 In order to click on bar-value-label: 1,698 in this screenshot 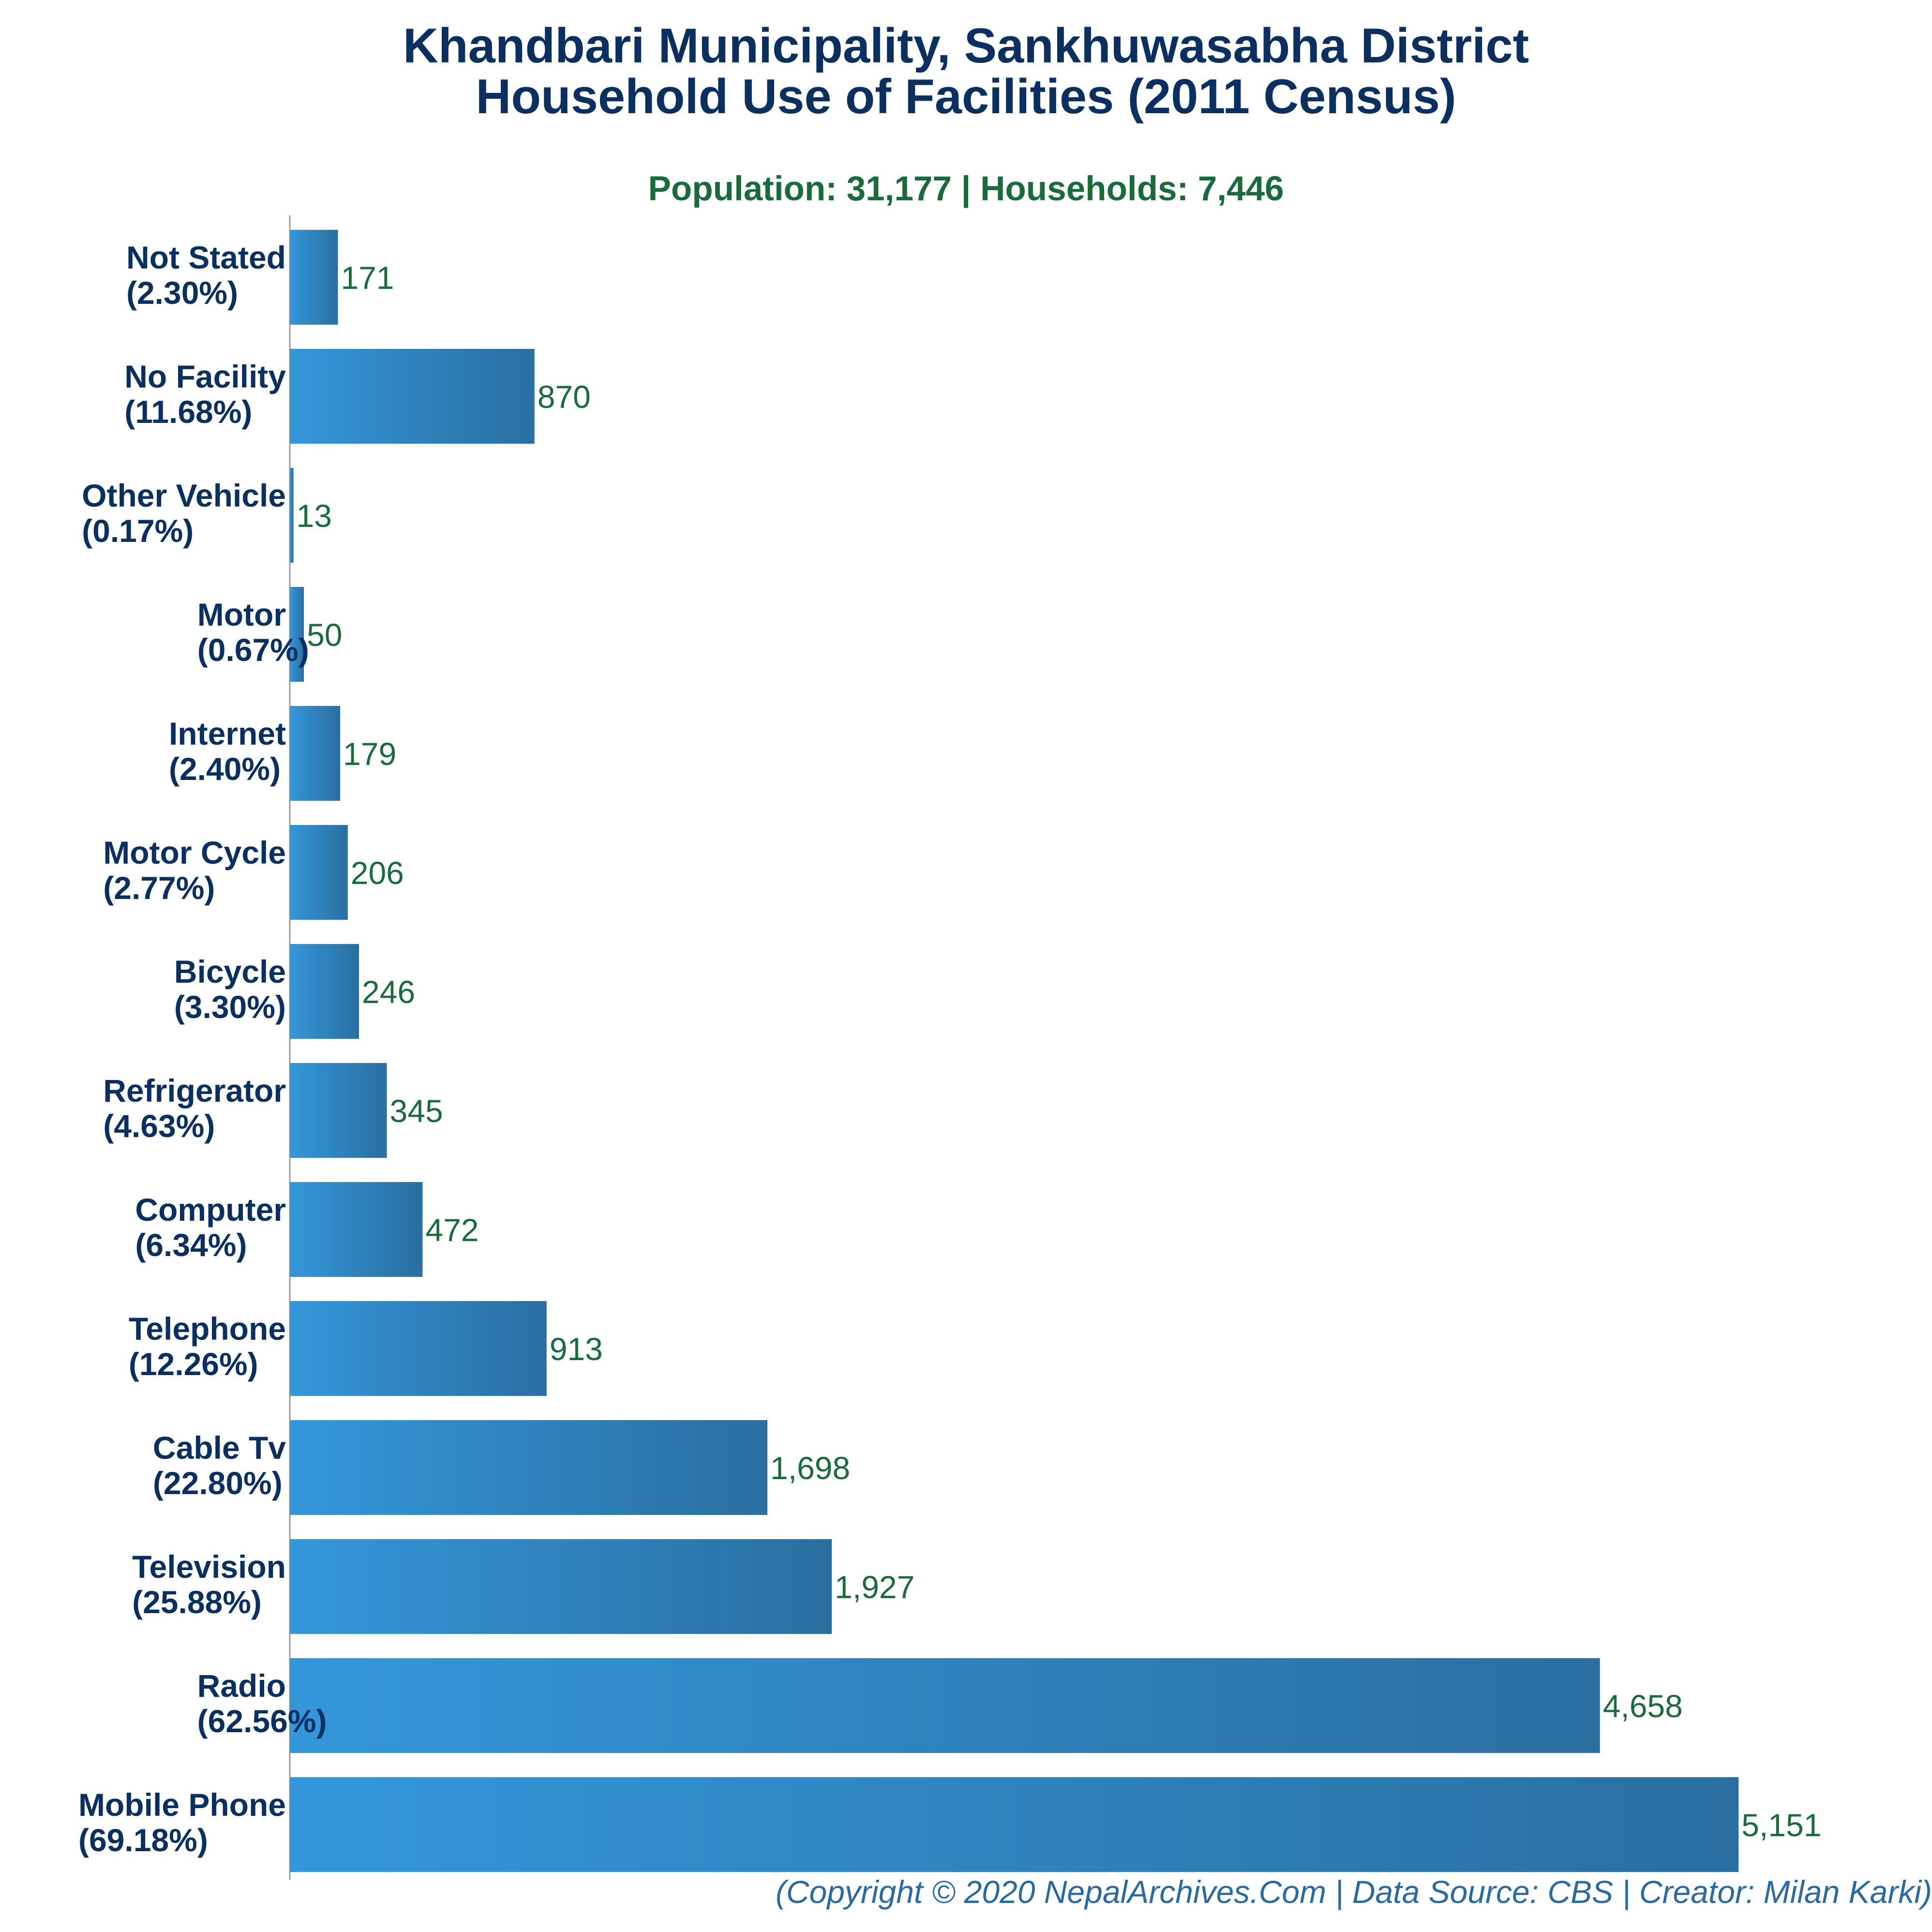, I will do `click(810, 1468)`.